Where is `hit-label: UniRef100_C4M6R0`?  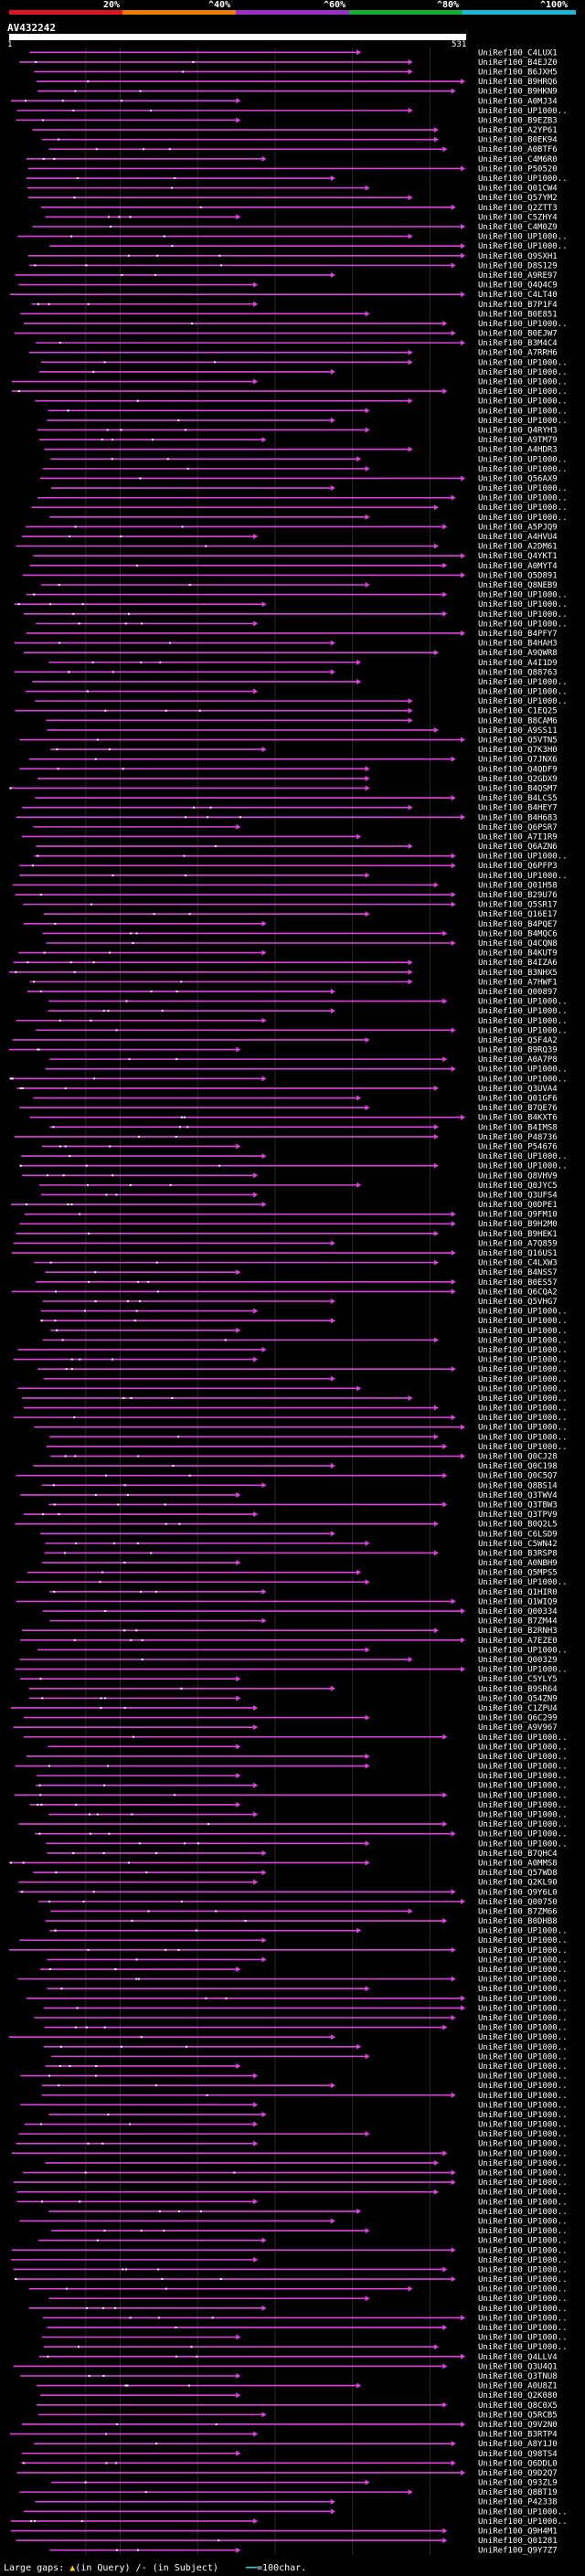 hit-label: UniRef100_C4M6R0 is located at coordinates (518, 159).